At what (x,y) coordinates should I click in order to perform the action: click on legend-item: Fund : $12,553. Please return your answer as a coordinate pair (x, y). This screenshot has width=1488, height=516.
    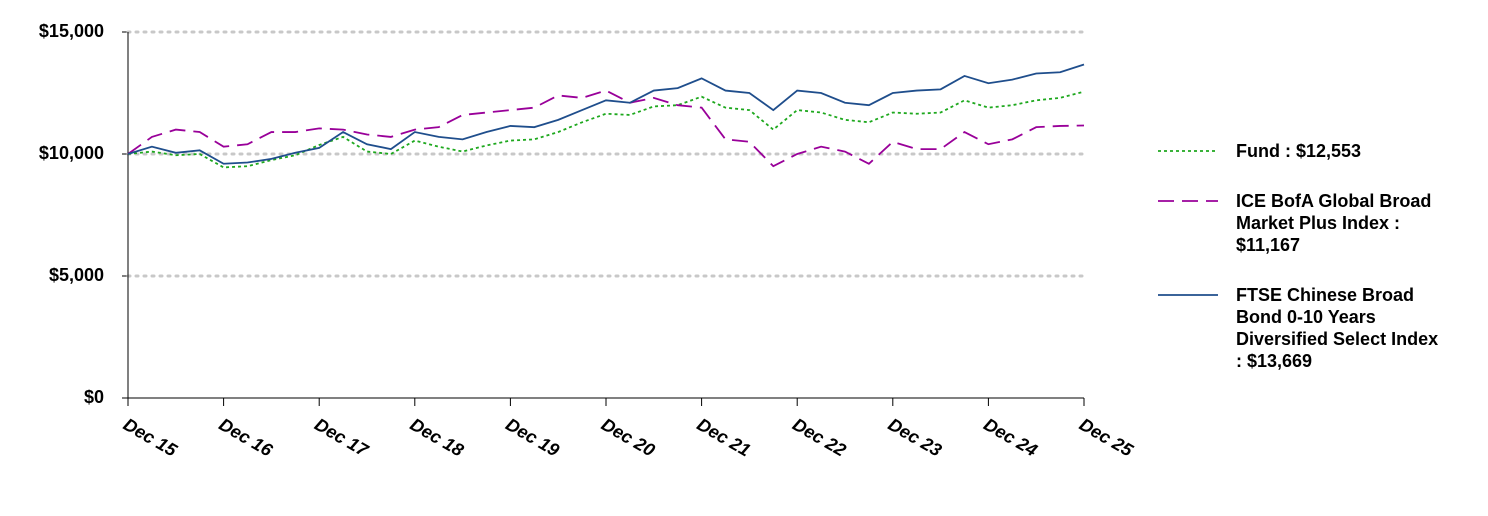
    Looking at the image, I should click on (1302, 151).